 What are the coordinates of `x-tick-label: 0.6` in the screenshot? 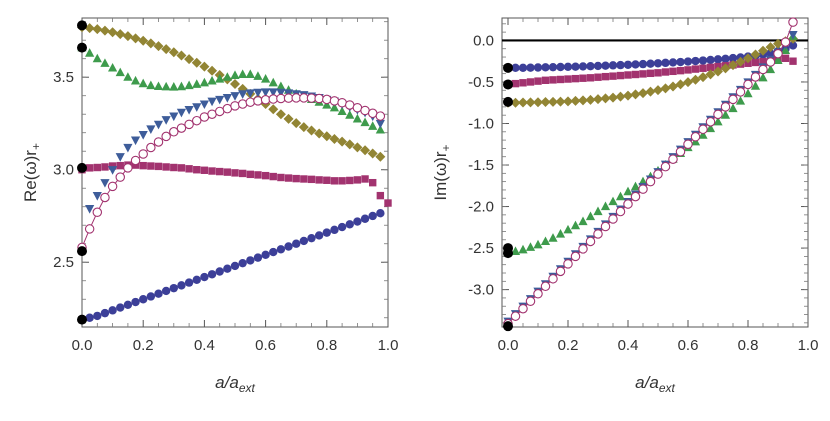 It's located at (688, 345).